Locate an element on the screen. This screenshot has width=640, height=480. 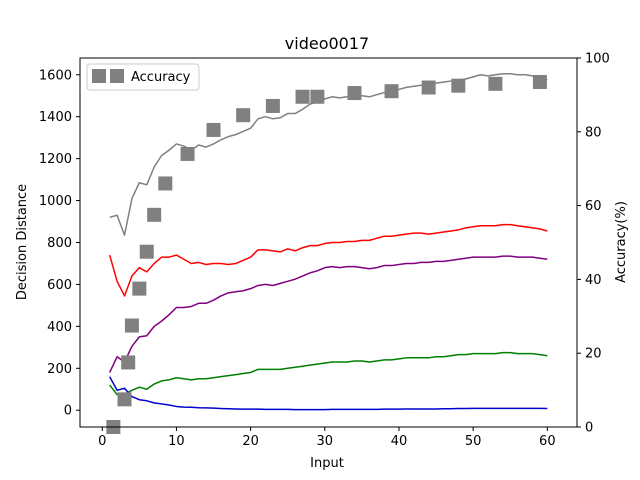
x-tick-label: 50 is located at coordinates (473, 441).